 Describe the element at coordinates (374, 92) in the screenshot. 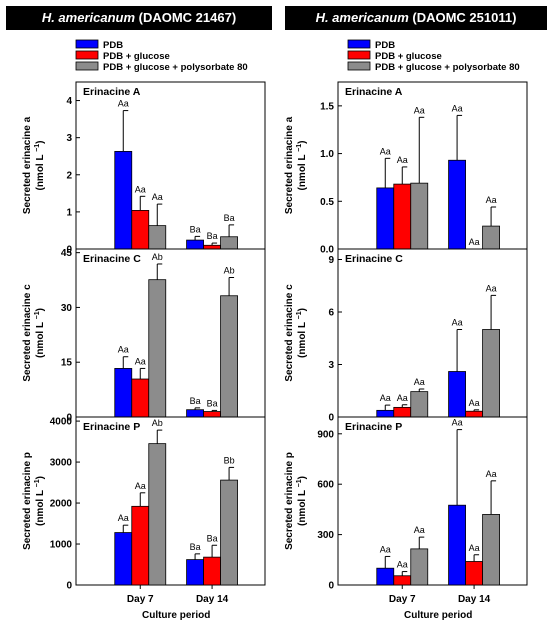

I see `panel-title: Erinacine A` at that location.